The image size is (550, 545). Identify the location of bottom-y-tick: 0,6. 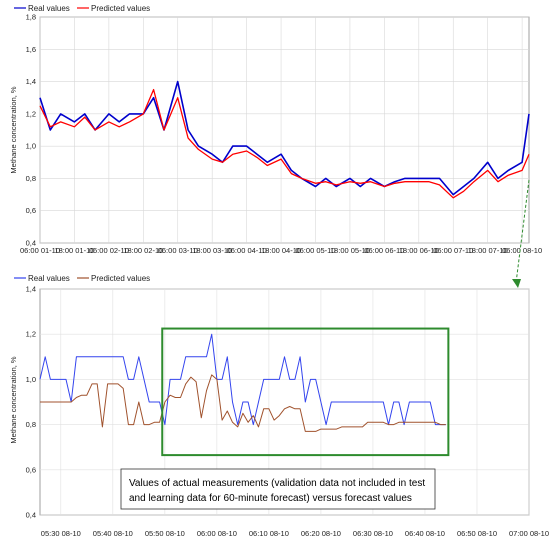
(31, 469).